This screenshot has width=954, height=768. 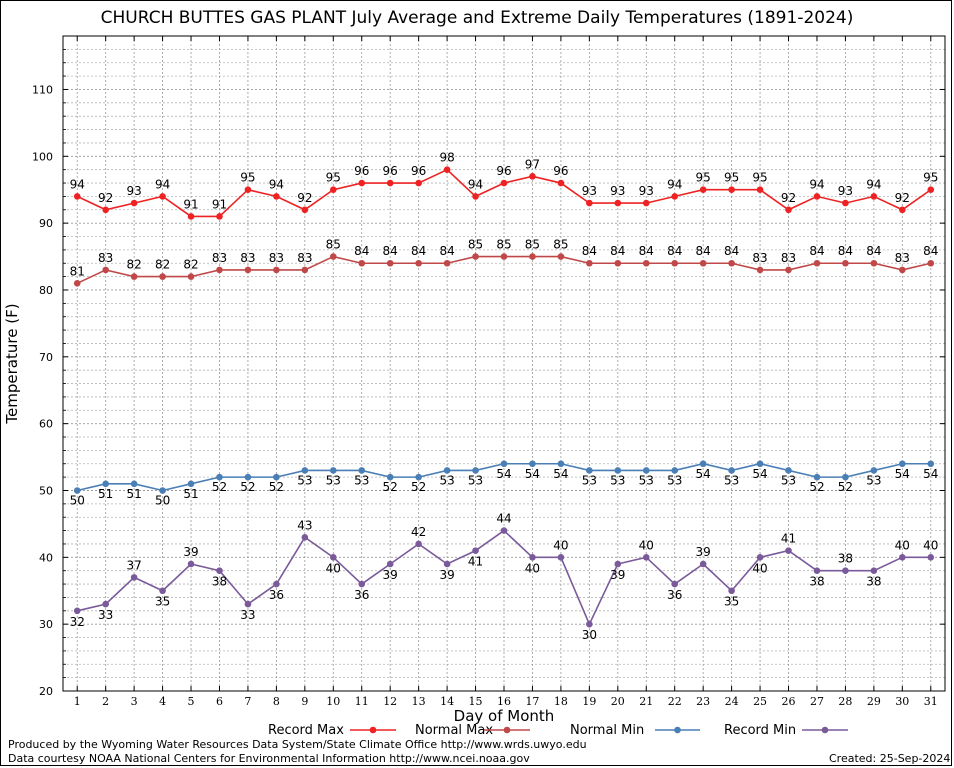 I want to click on data-label: 37, so click(x=133, y=565).